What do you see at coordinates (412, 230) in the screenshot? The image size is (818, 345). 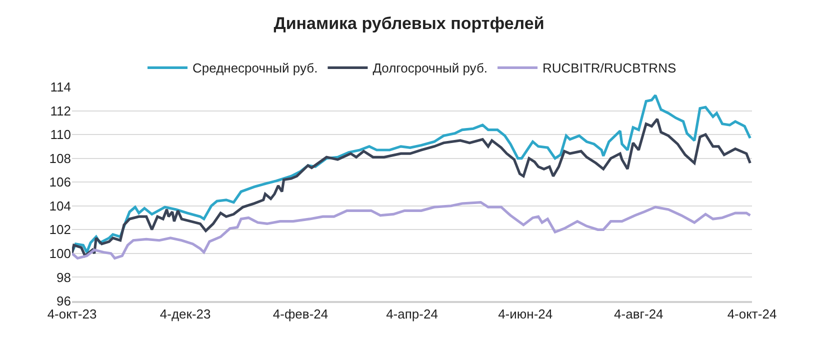 I see `line-series` at bounding box center [412, 230].